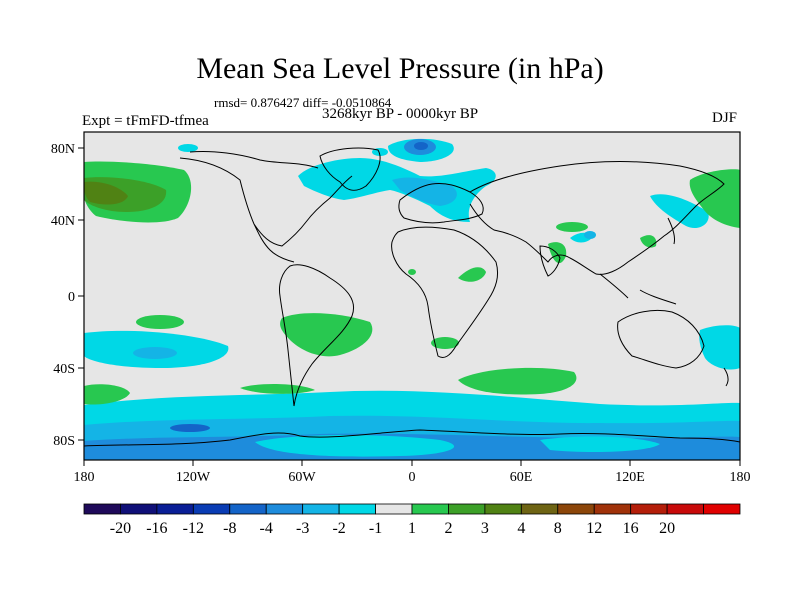 This screenshot has height=600, width=800. Describe the element at coordinates (521, 477) in the screenshot. I see `lon-tick-label: 60E` at that location.